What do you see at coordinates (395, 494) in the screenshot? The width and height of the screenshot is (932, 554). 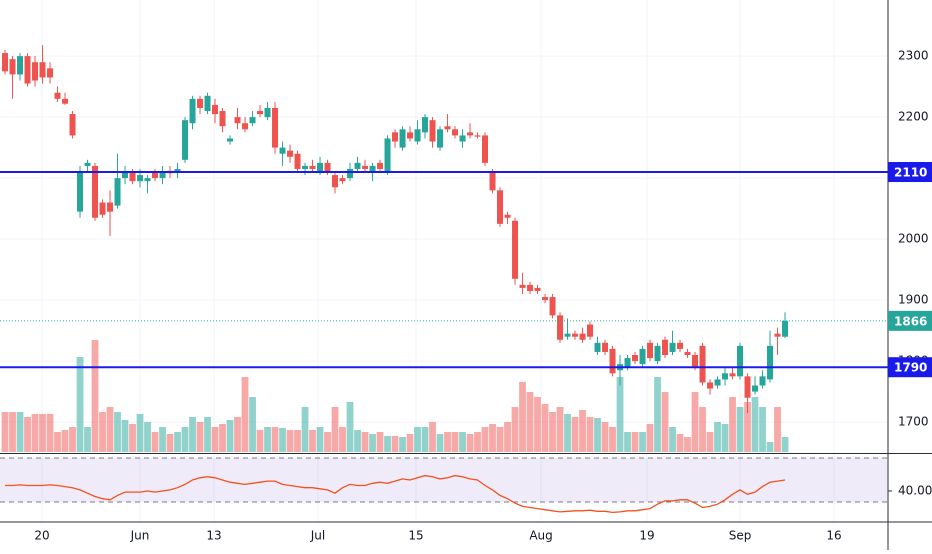 I see `rsi-line` at bounding box center [395, 494].